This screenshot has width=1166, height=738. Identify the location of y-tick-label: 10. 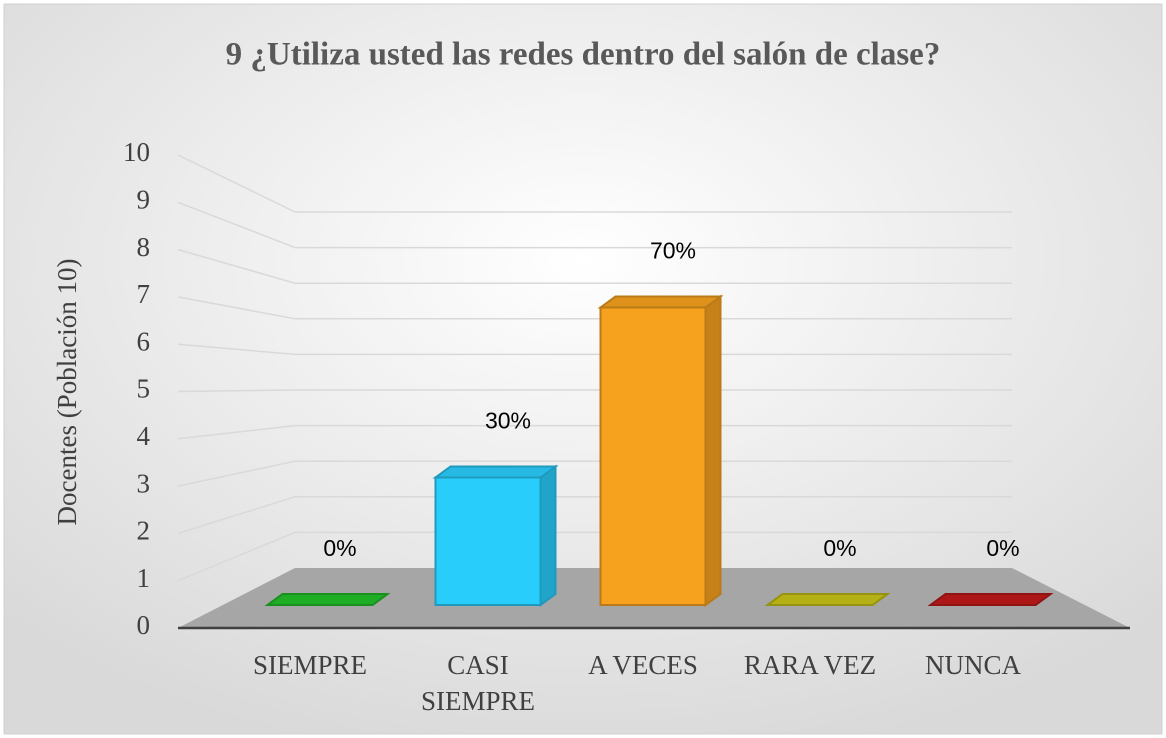
(136, 152).